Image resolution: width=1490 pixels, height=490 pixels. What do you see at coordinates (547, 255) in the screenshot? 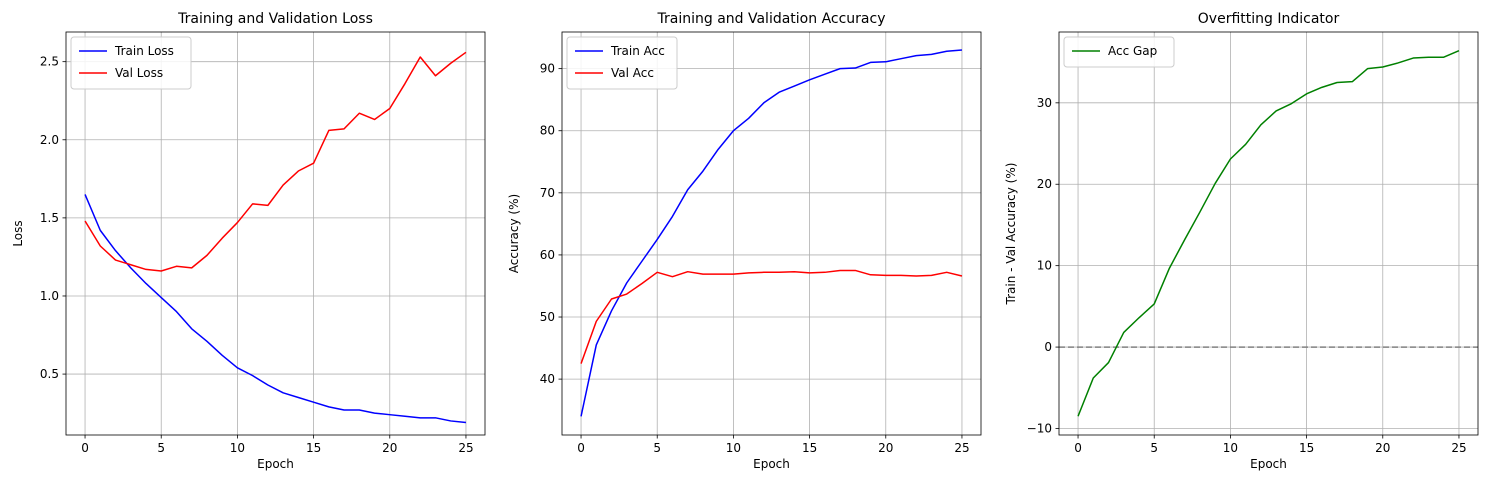
I see `y-tick-label: 60` at bounding box center [547, 255].